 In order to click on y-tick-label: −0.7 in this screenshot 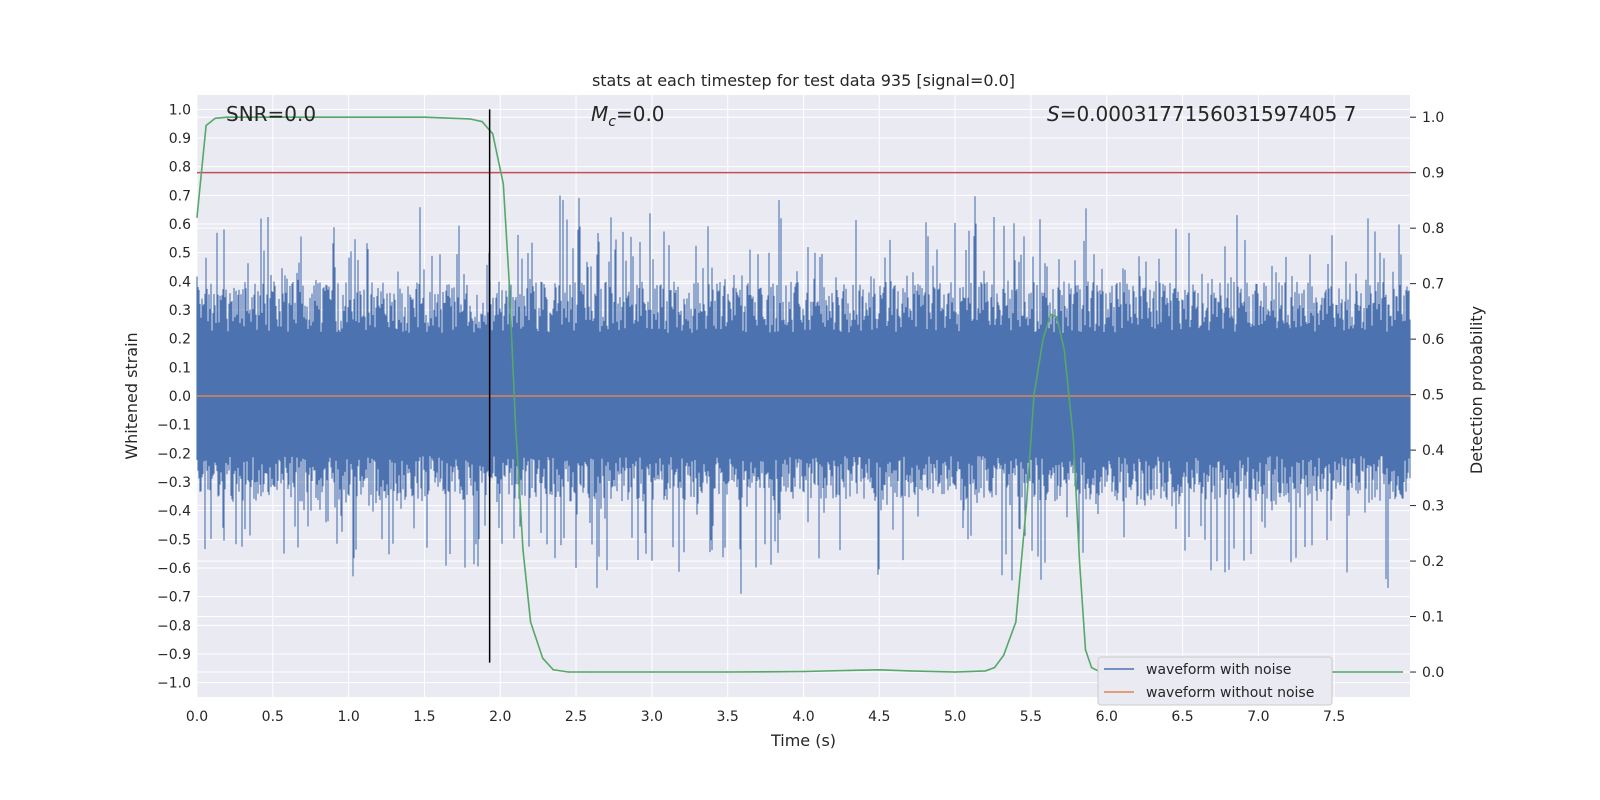, I will do `click(174, 598)`.